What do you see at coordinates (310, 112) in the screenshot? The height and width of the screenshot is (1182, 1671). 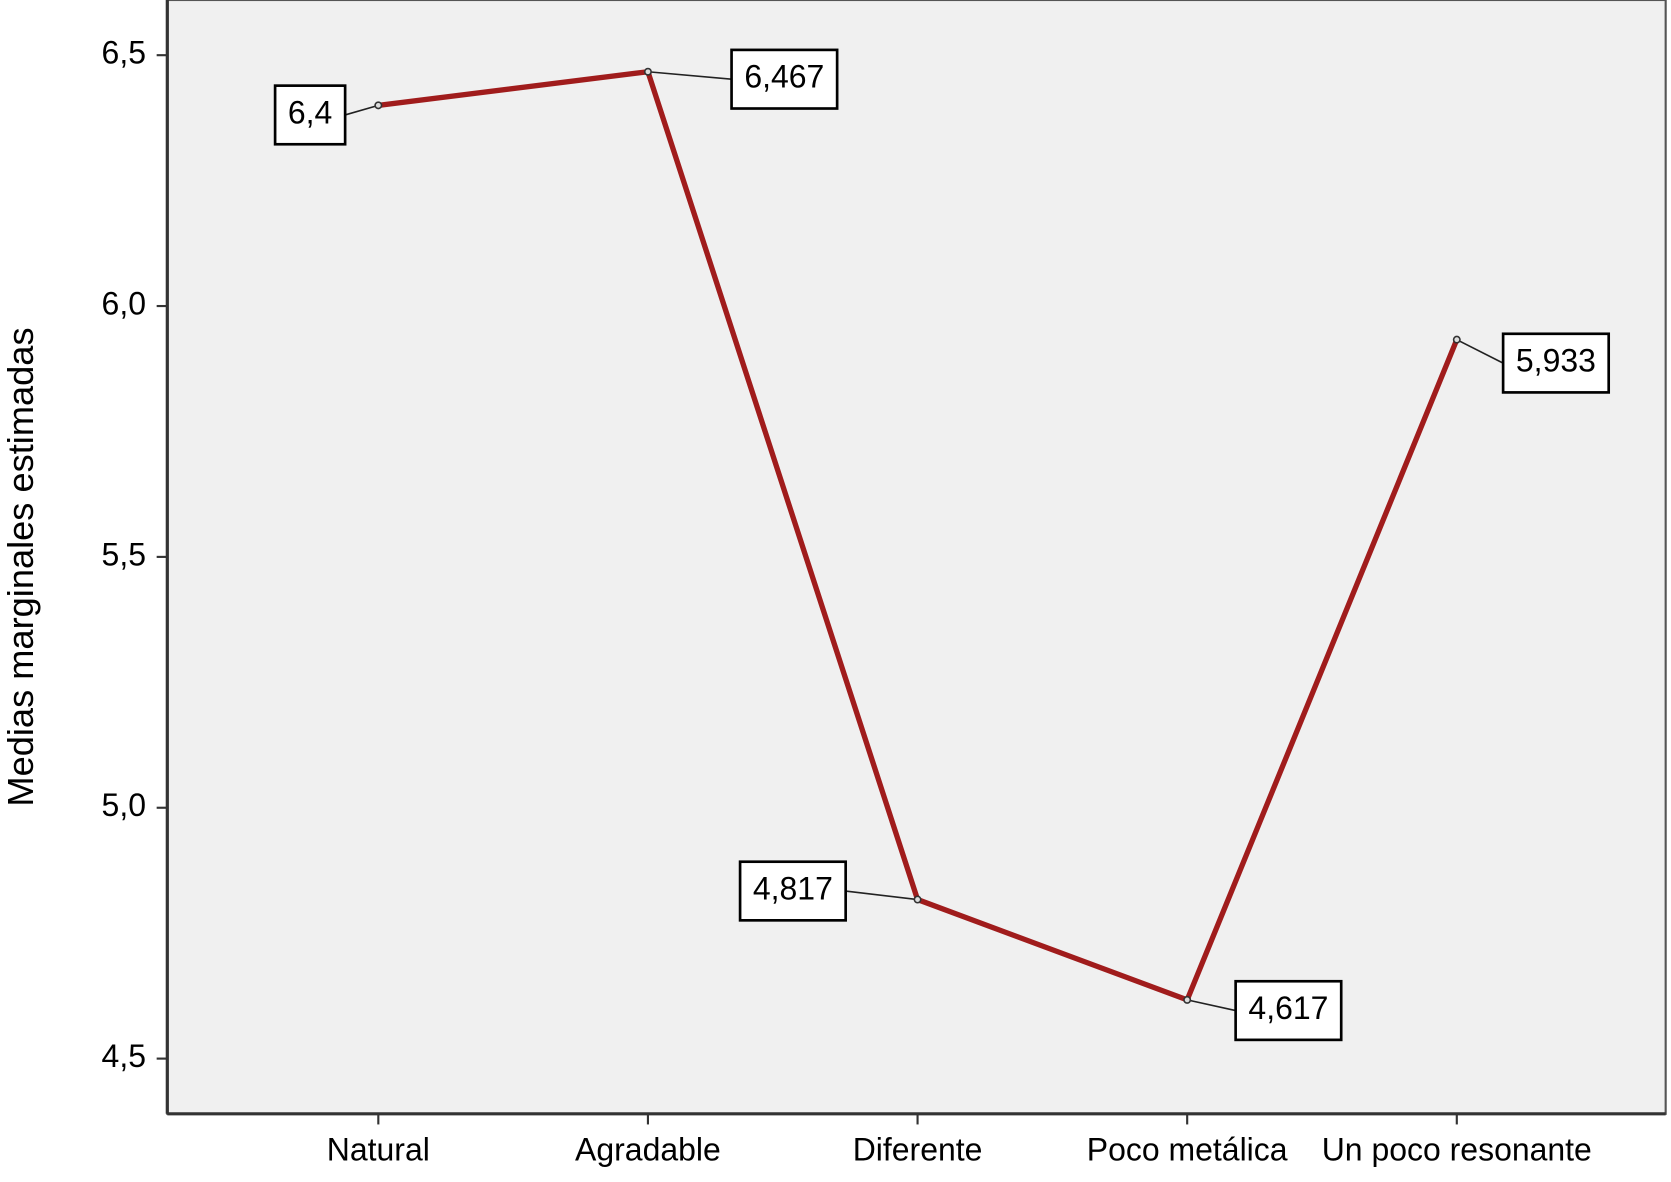 I see `value-label: 6,4` at bounding box center [310, 112].